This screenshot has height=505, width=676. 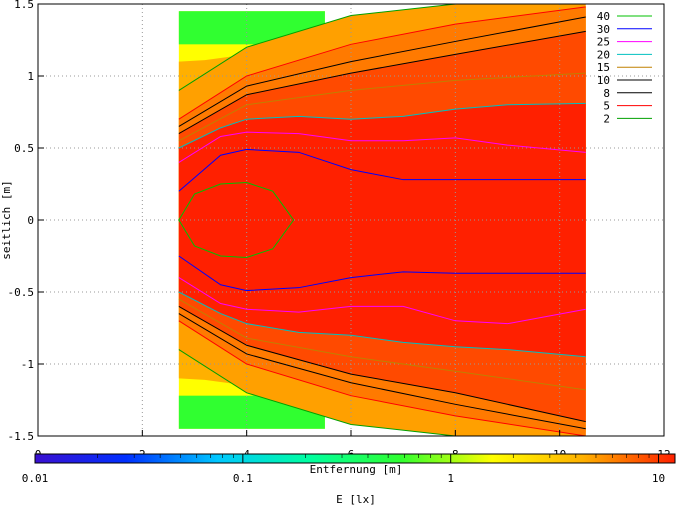 I want to click on legend-label: 5, so click(x=606, y=106).